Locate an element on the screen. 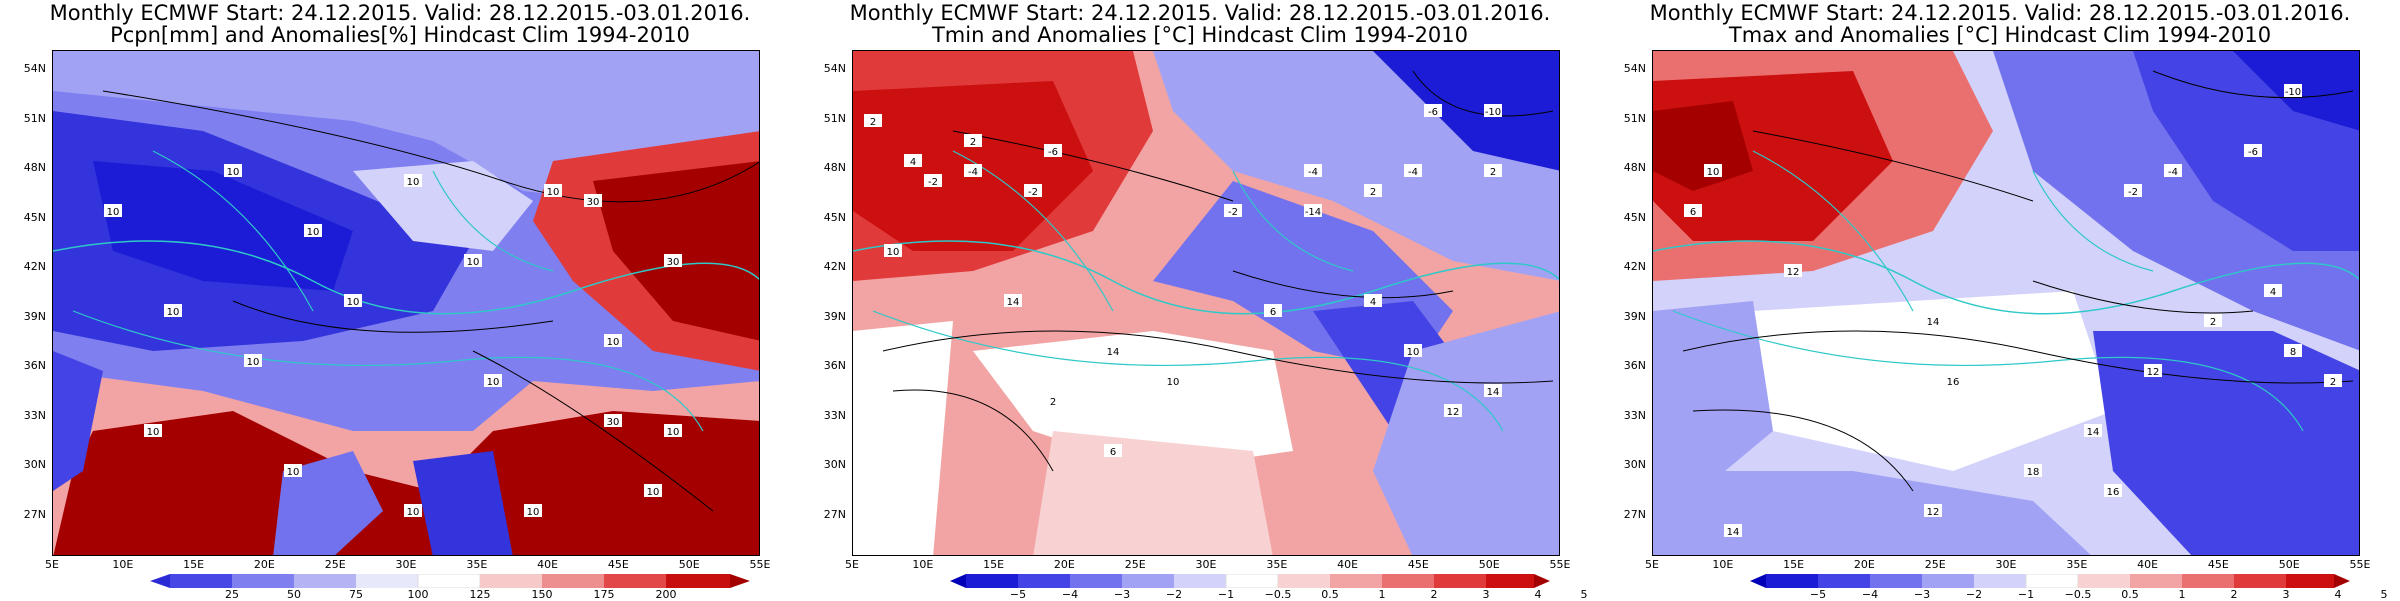 The image size is (2400, 601). contour-label: 18 is located at coordinates (2033, 471).